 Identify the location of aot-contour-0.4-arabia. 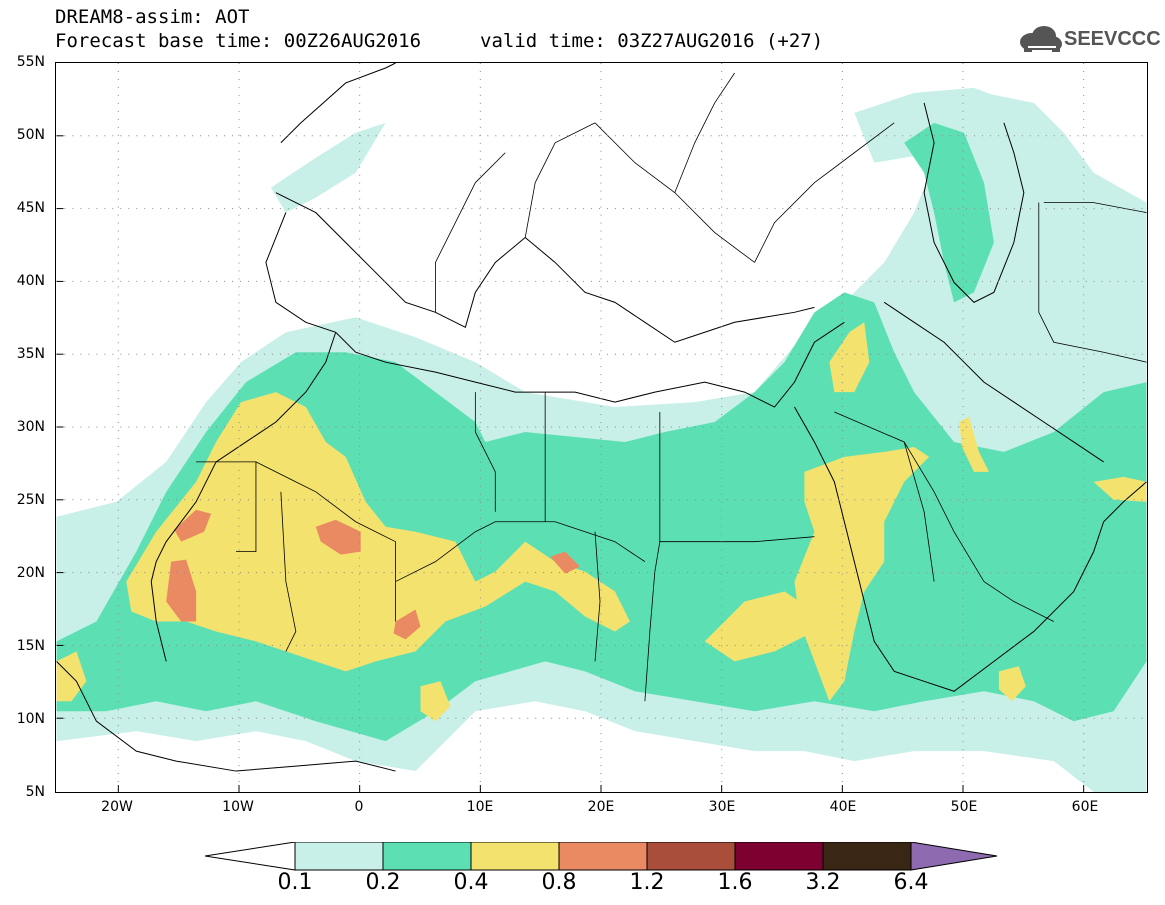
(862, 574).